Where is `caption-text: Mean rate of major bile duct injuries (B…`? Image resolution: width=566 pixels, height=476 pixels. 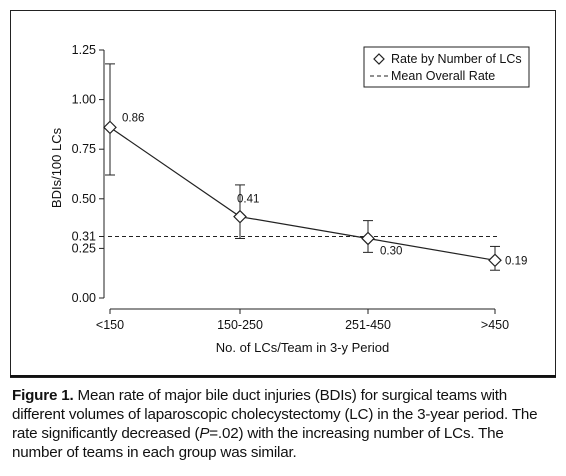
caption-text: Mean rate of major bile duct injuries (B… is located at coordinates (275, 414).